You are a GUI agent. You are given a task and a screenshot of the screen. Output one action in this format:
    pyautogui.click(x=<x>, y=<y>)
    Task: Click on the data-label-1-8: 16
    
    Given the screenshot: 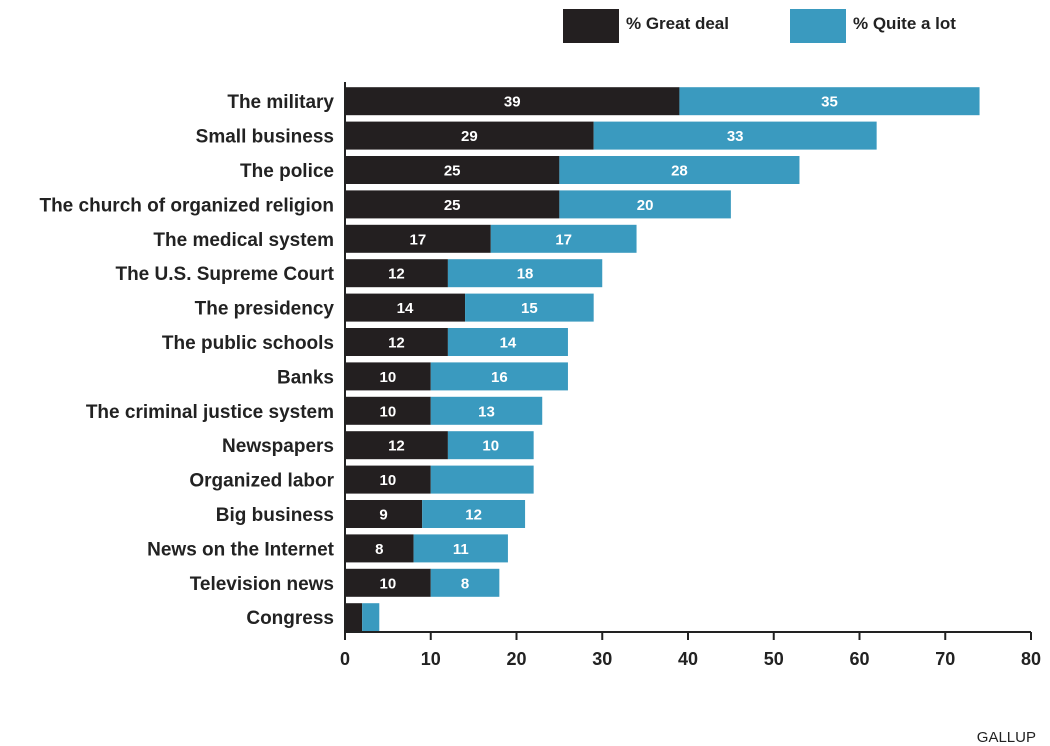 What is the action you would take?
    pyautogui.click(x=499, y=377)
    